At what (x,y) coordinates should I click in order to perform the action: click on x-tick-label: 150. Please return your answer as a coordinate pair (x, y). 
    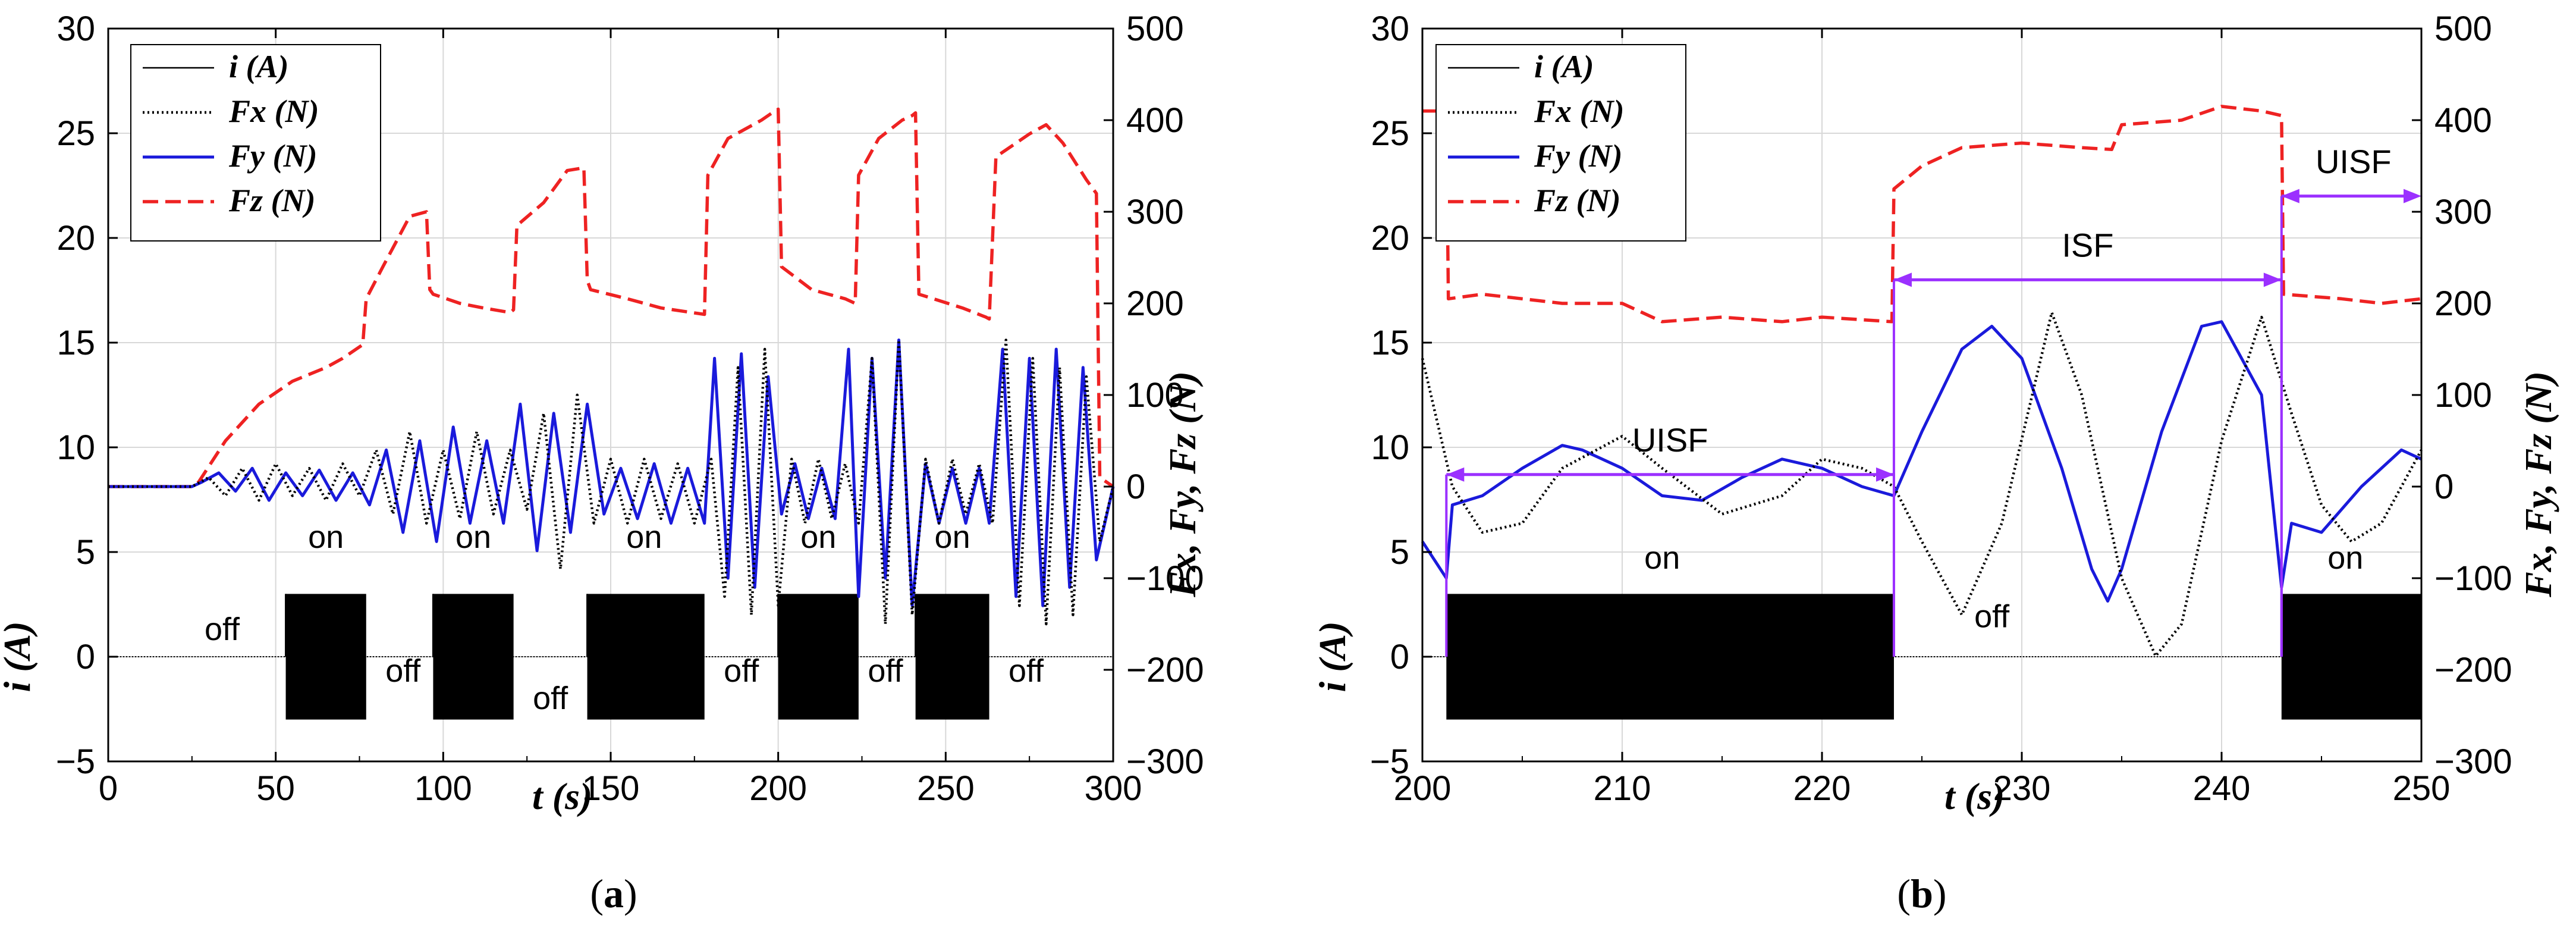
    Looking at the image, I should click on (611, 789).